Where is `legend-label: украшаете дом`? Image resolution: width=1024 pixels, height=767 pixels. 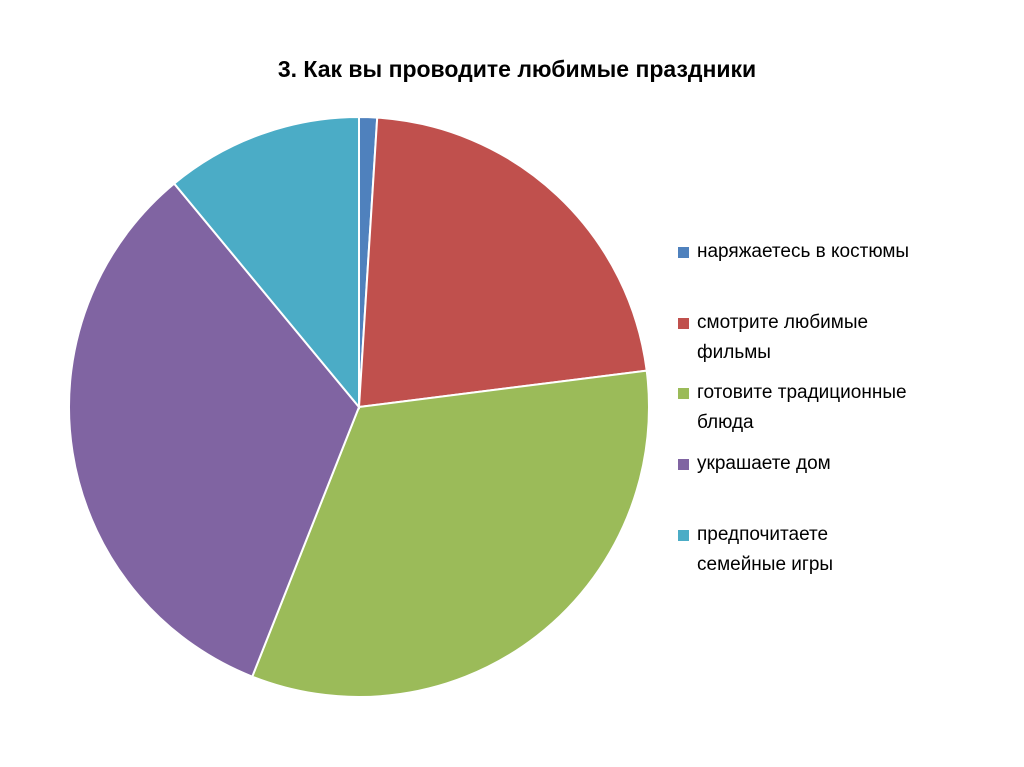 legend-label: украшаете дом is located at coordinates (764, 463).